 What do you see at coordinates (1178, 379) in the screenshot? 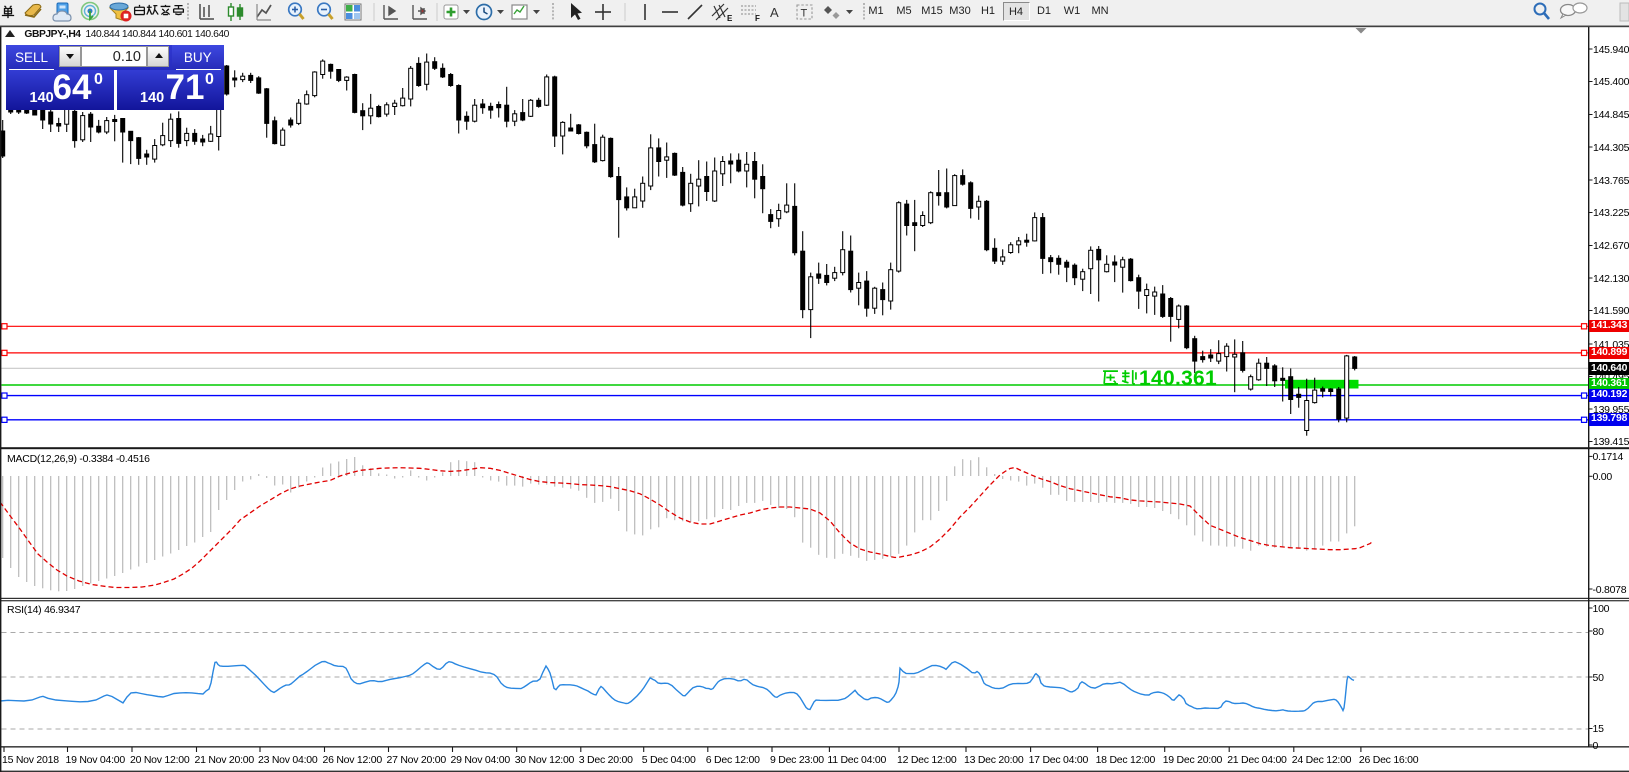
I see `svg-text: 140.361` at bounding box center [1178, 379].